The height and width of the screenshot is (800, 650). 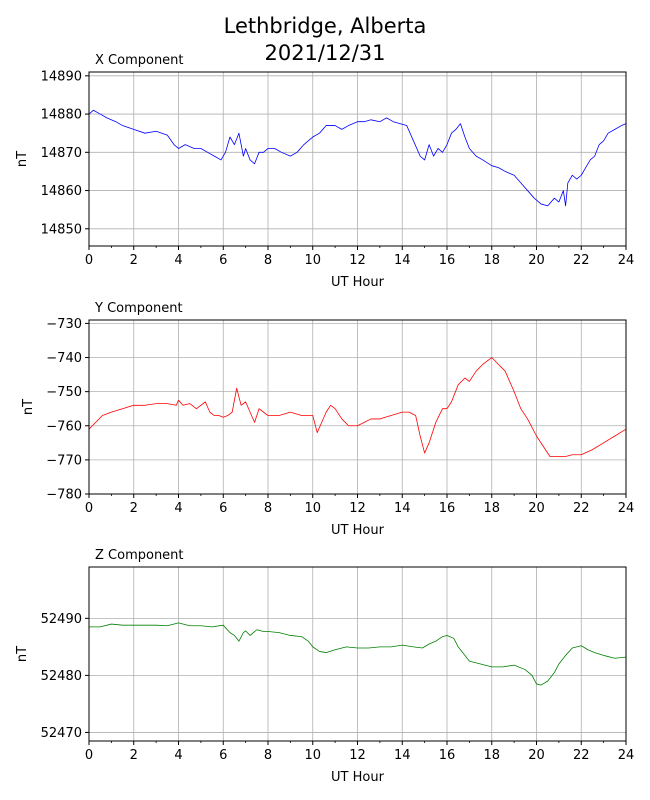 What do you see at coordinates (134, 508) in the screenshot?
I see `y-component-xtick-label: 2` at bounding box center [134, 508].